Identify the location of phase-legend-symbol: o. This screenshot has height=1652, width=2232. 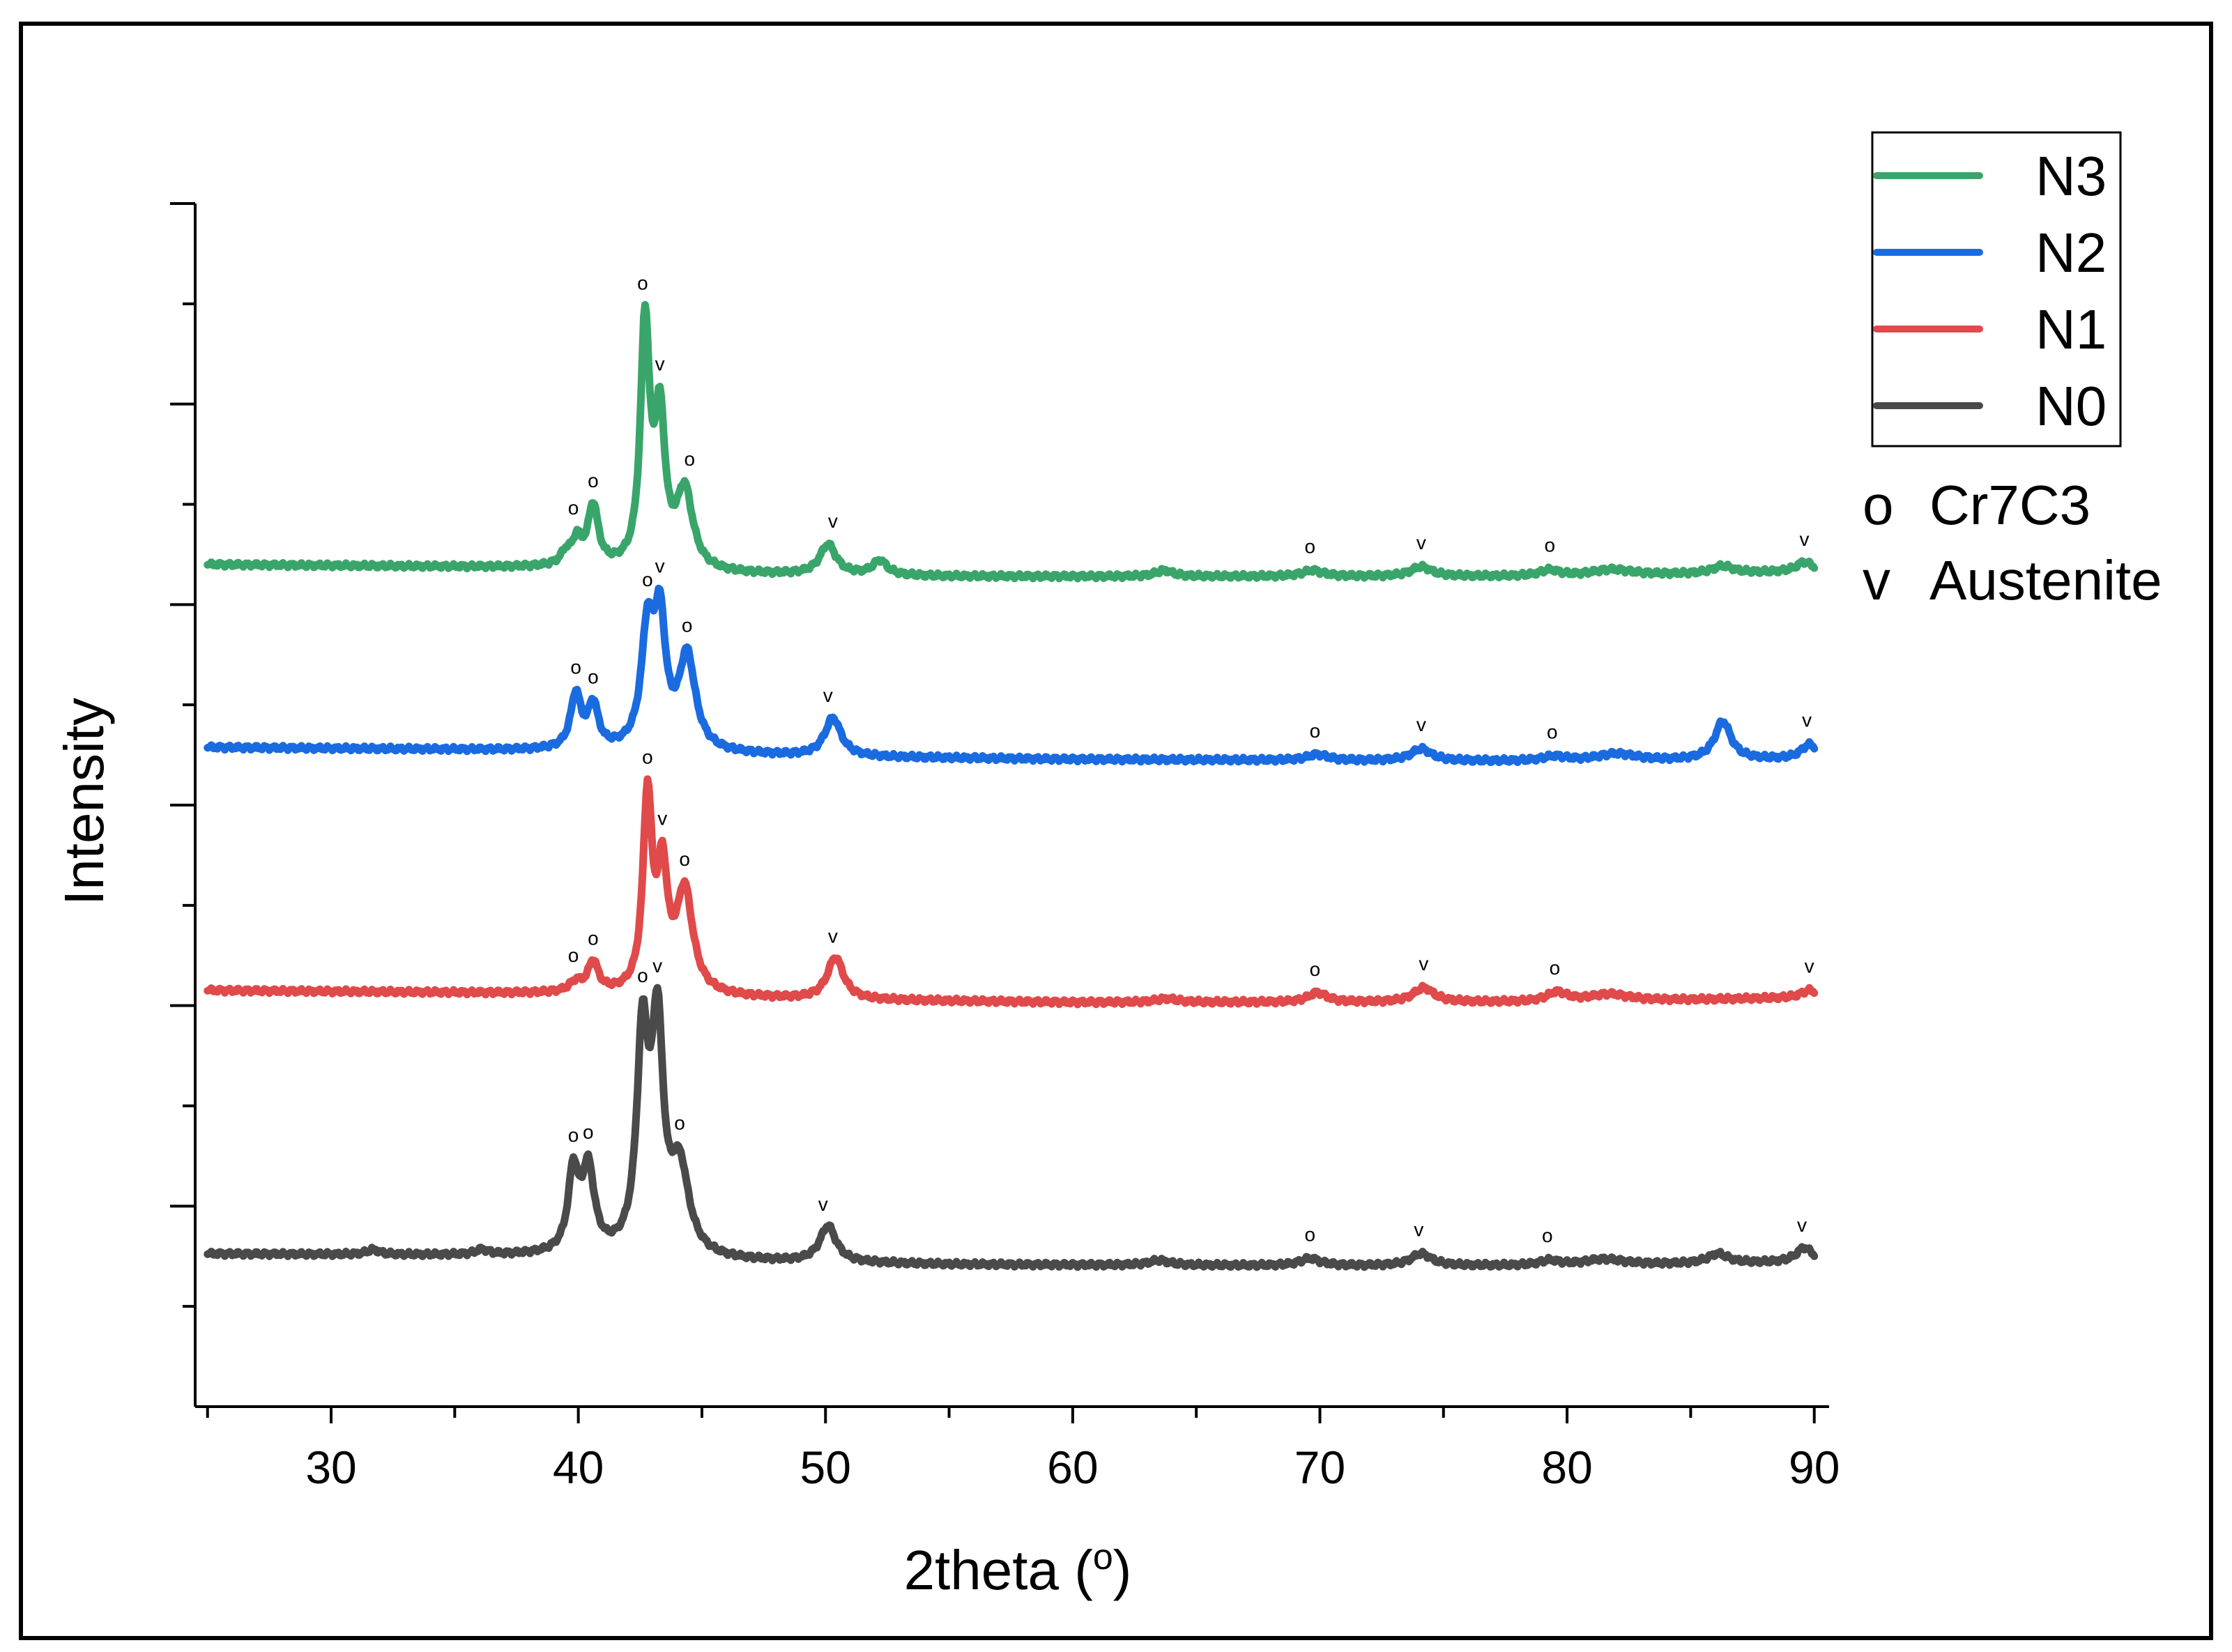
(1878, 505).